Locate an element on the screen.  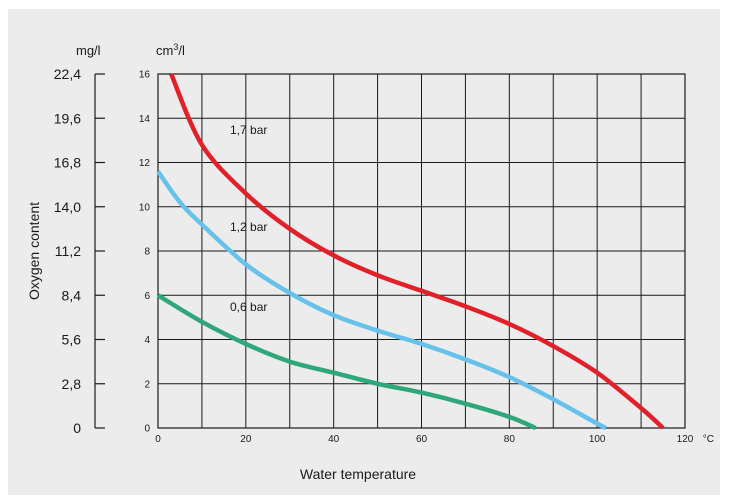
x-tick-label: 60 is located at coordinates (422, 439).